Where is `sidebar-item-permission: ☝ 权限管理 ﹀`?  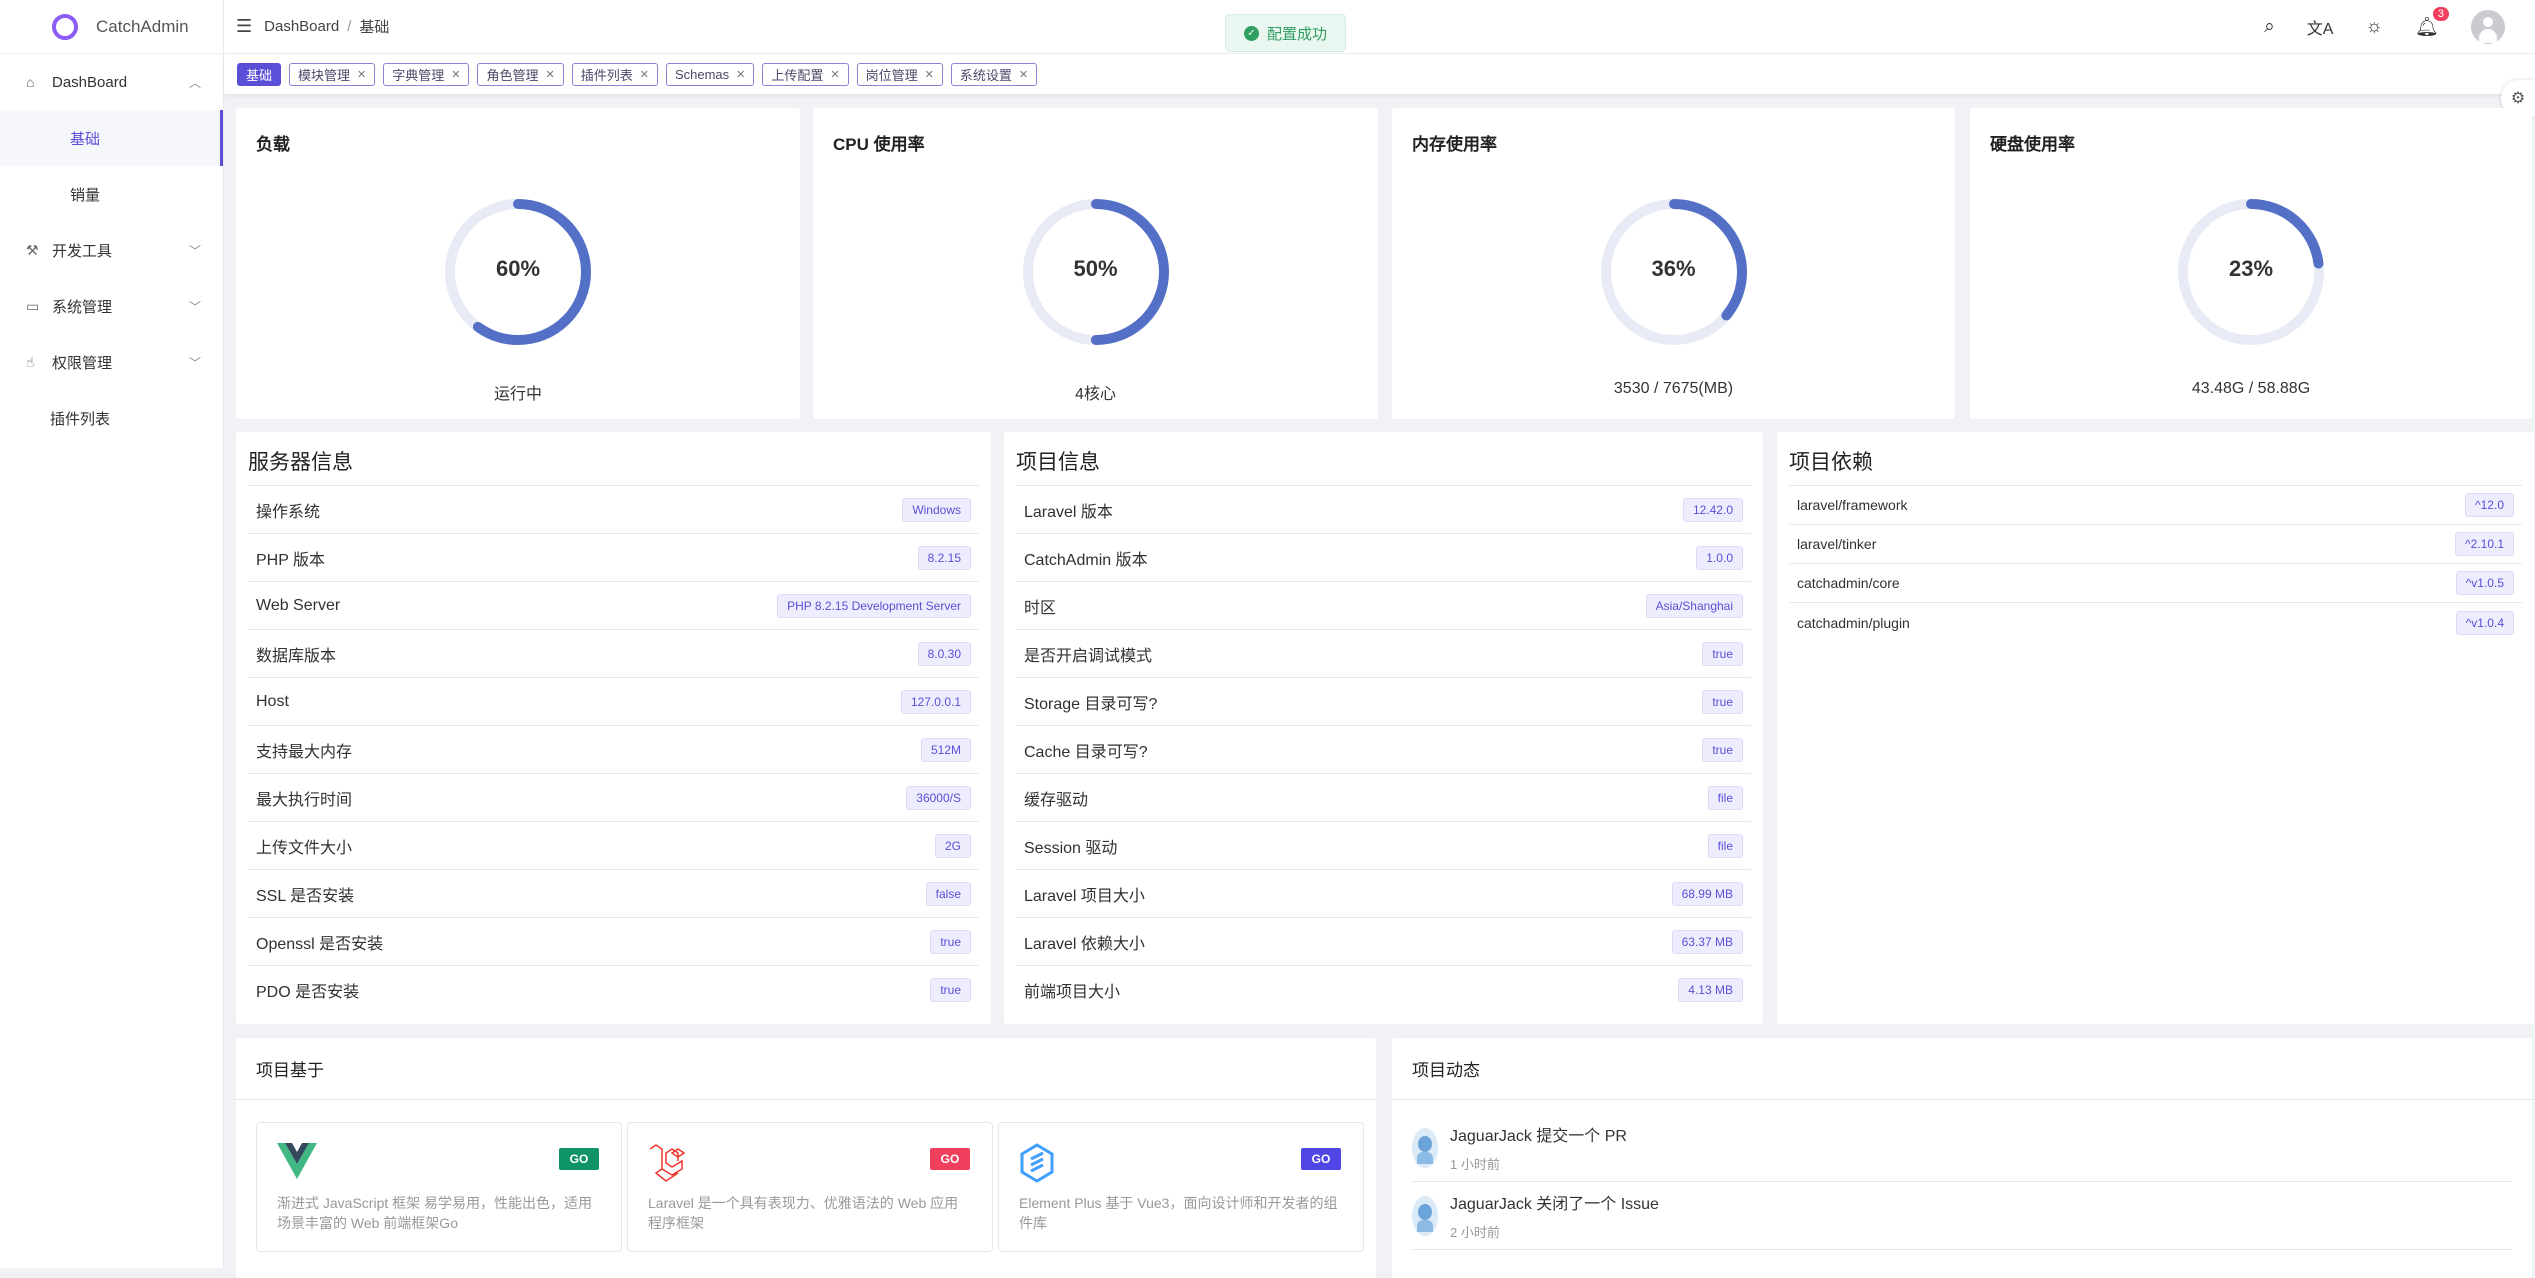
sidebar-item-permission: ☝ 权限管理 ﹀ is located at coordinates (111, 362).